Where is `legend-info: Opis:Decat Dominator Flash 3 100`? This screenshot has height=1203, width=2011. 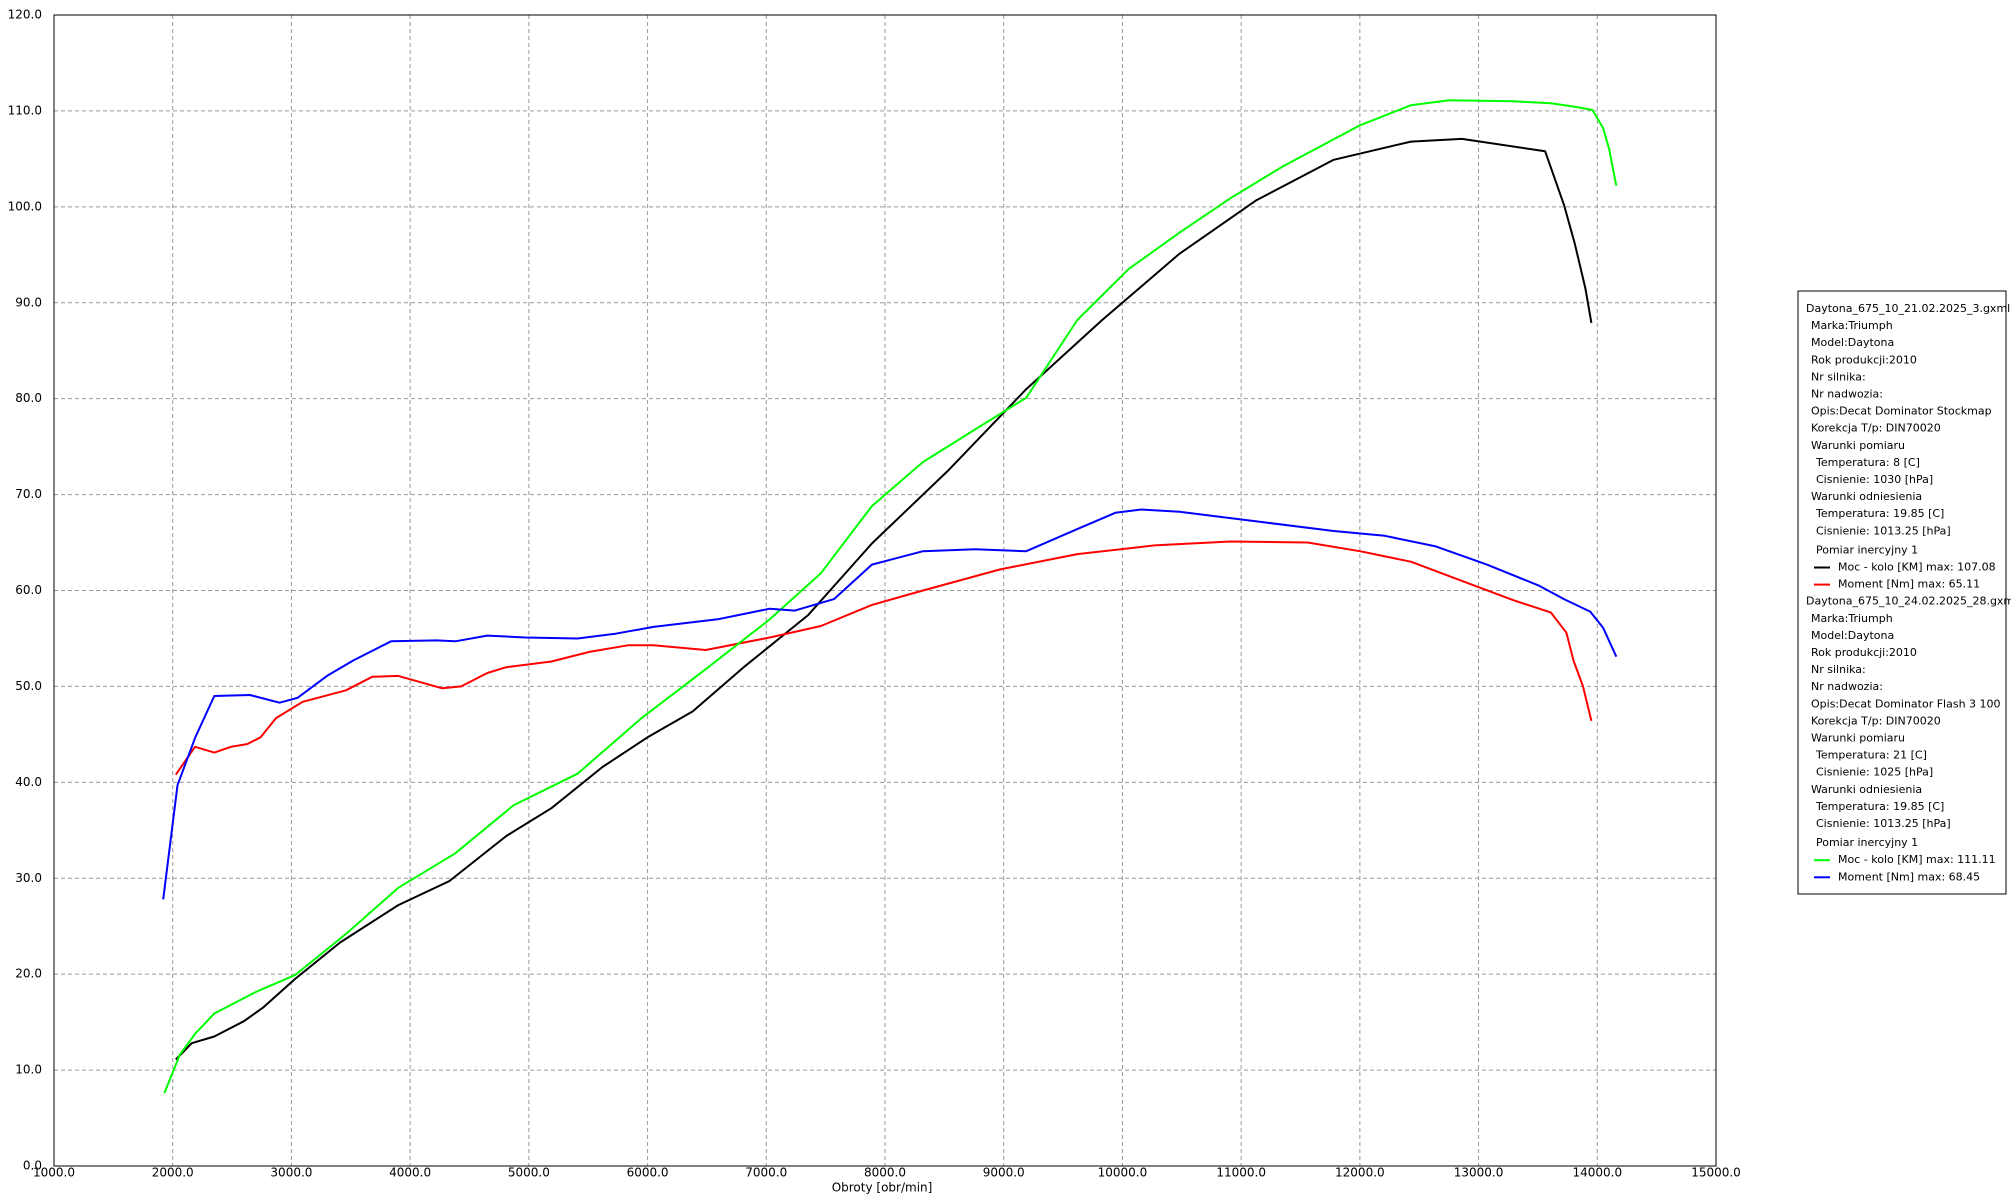
legend-info: Opis:Decat Dominator Flash 3 100 is located at coordinates (1906, 703).